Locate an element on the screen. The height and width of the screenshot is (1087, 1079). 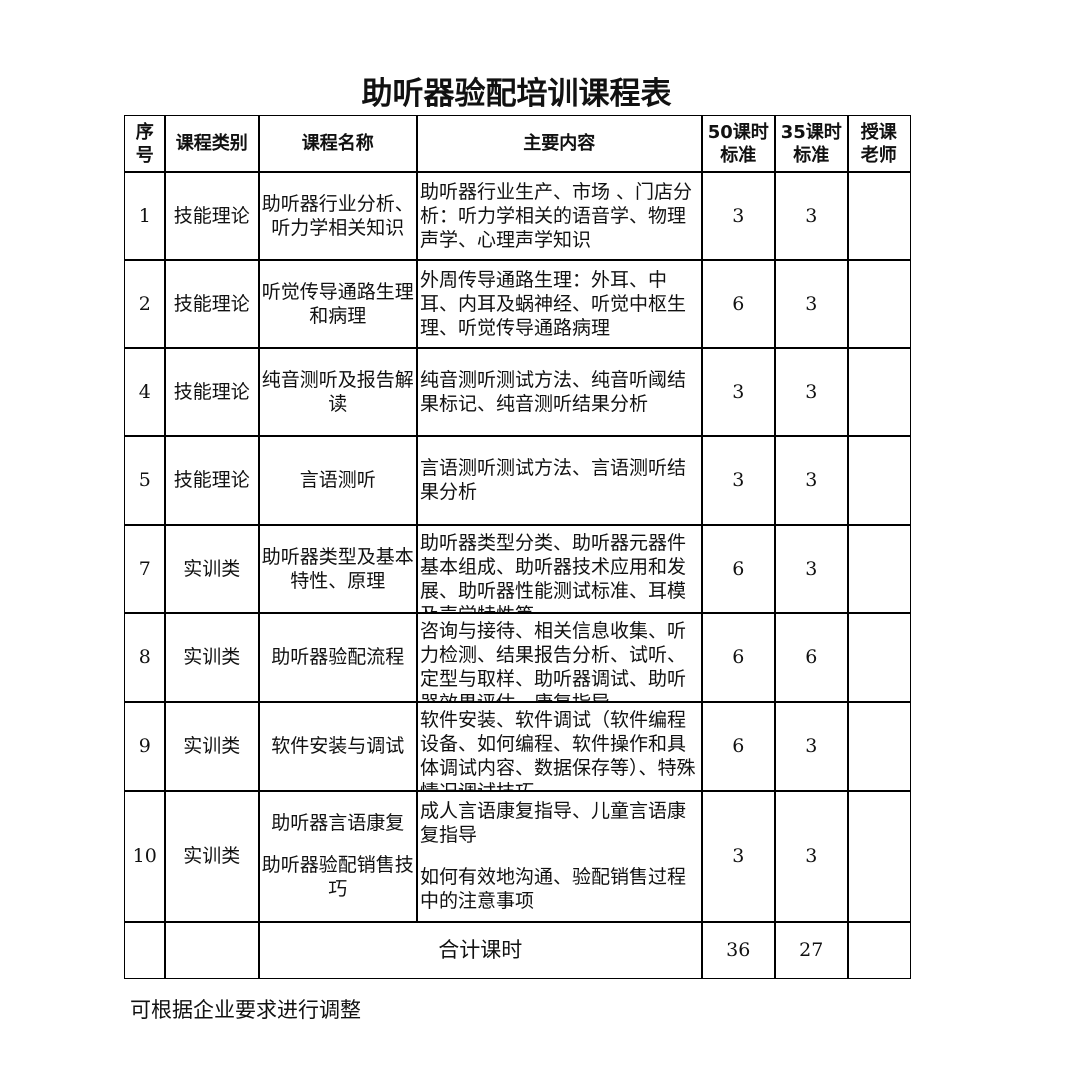
seq-cell: 5 is located at coordinates (145, 480).